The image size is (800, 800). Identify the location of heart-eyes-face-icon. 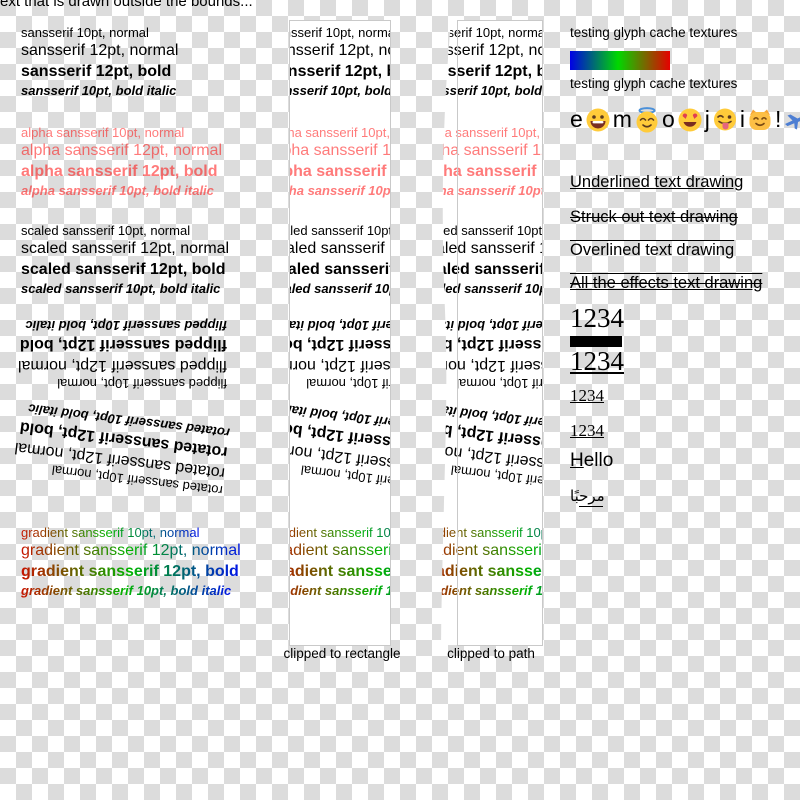
(690, 120).